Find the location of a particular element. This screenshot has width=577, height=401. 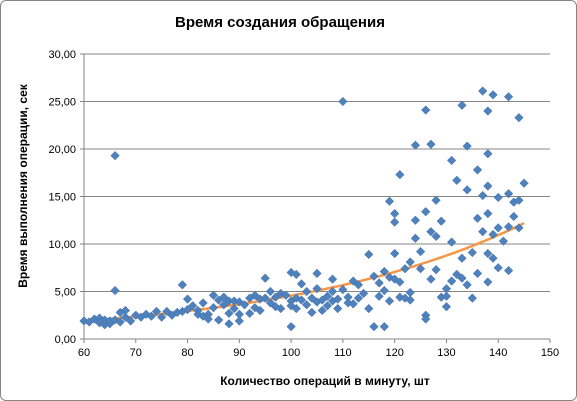

y-tick-label: 0,00 is located at coordinates (65, 340).